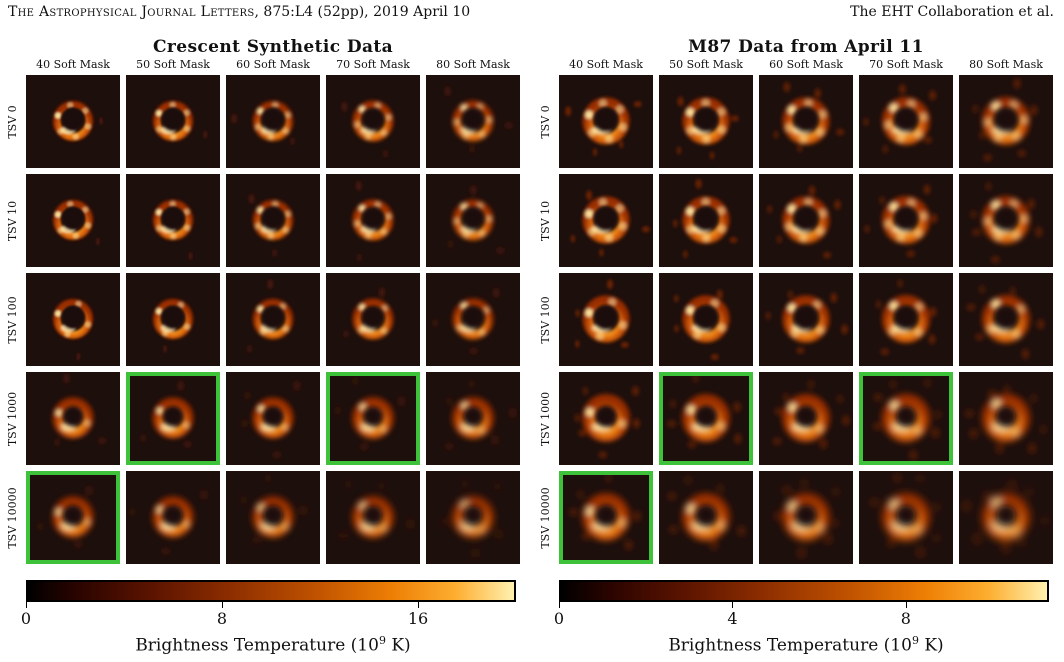 This screenshot has width=1064, height=662. What do you see at coordinates (732, 618) in the screenshot?
I see `colorbar-tick-label: 4` at bounding box center [732, 618].